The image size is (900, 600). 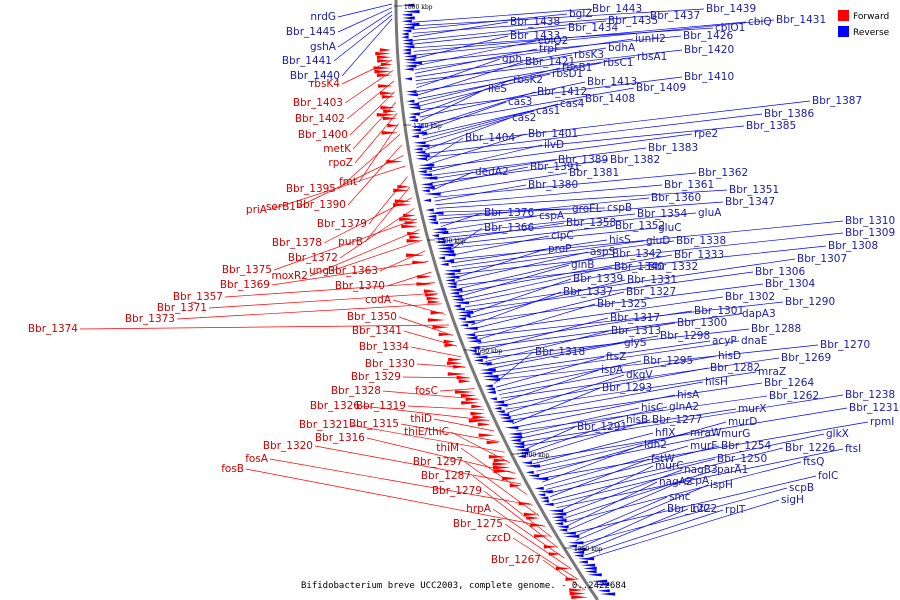 I want to click on forward-gene-label: metK, so click(x=337, y=149).